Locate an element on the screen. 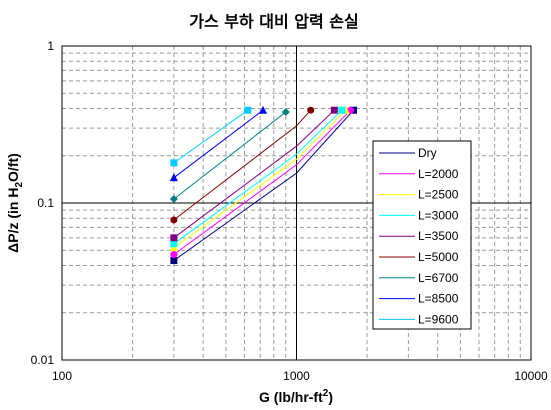  legend-label: L=2500 is located at coordinates (438, 195).